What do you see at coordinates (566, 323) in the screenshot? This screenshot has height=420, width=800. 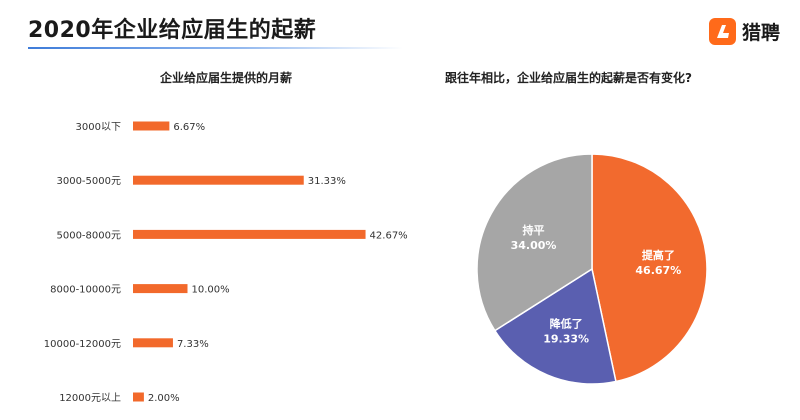 I see `slice-label: 降低了` at bounding box center [566, 323].